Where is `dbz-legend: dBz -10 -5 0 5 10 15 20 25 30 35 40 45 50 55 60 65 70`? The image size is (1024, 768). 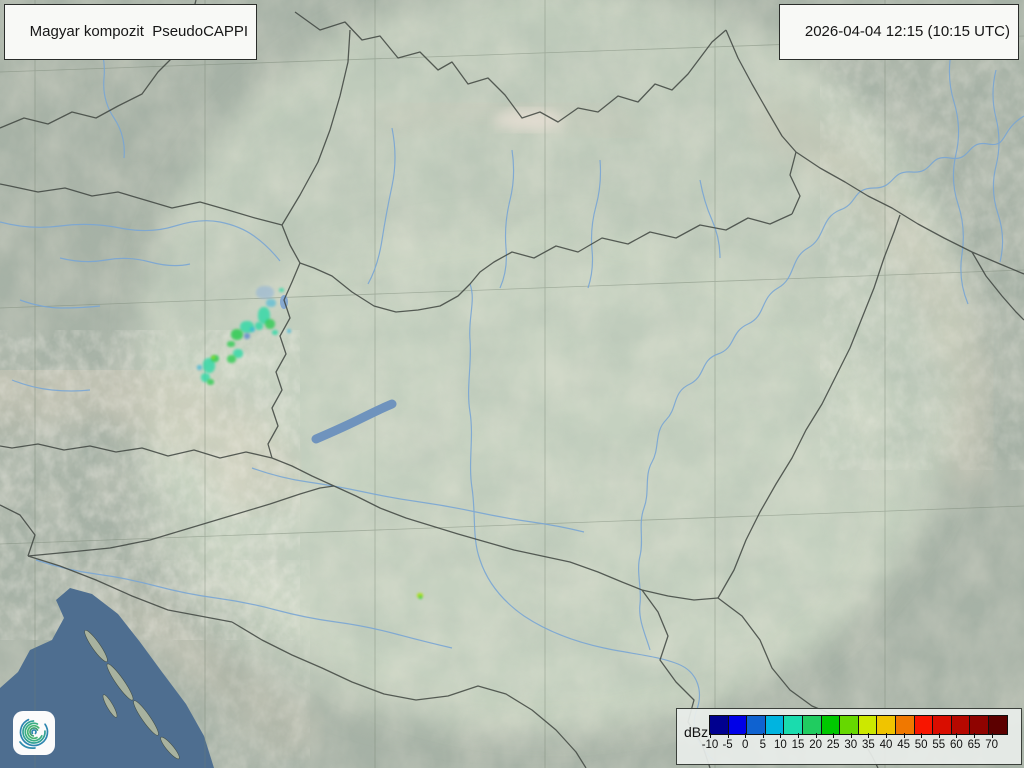 dbz-legend: dBz -10 -5 0 5 10 15 20 25 30 35 40 45 50 55 60 65 70 is located at coordinates (849, 736).